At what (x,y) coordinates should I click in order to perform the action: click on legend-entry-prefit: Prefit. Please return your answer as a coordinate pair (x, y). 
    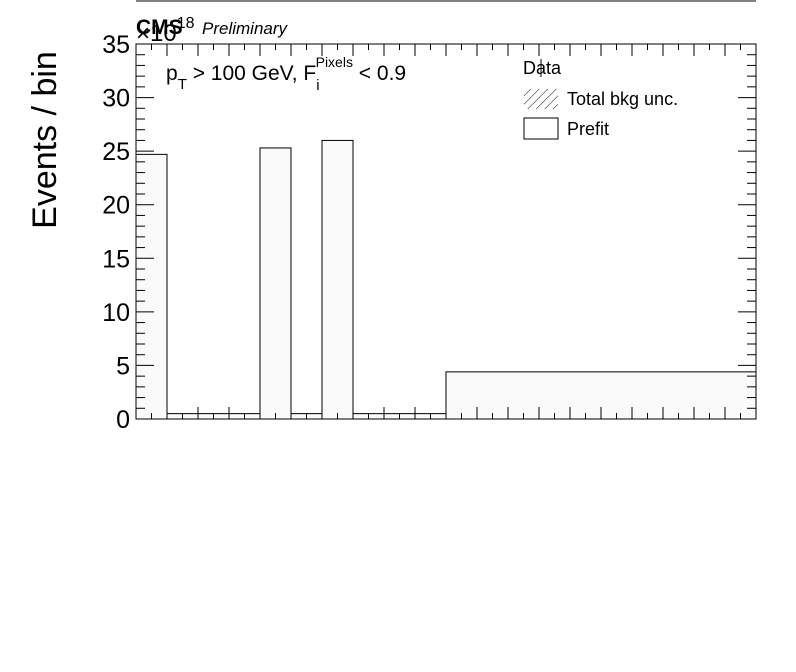
    Looking at the image, I should click on (566, 128).